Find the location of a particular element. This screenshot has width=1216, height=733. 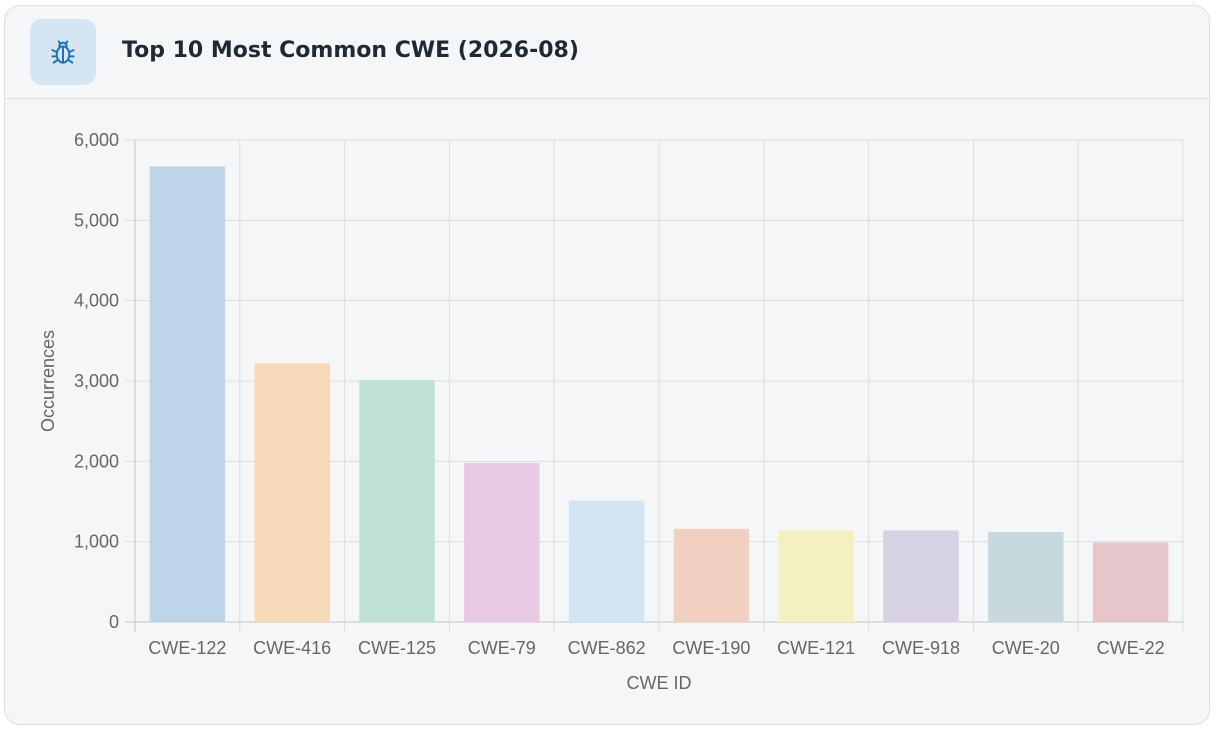

x-tick-label: CWE-122 is located at coordinates (187, 648).